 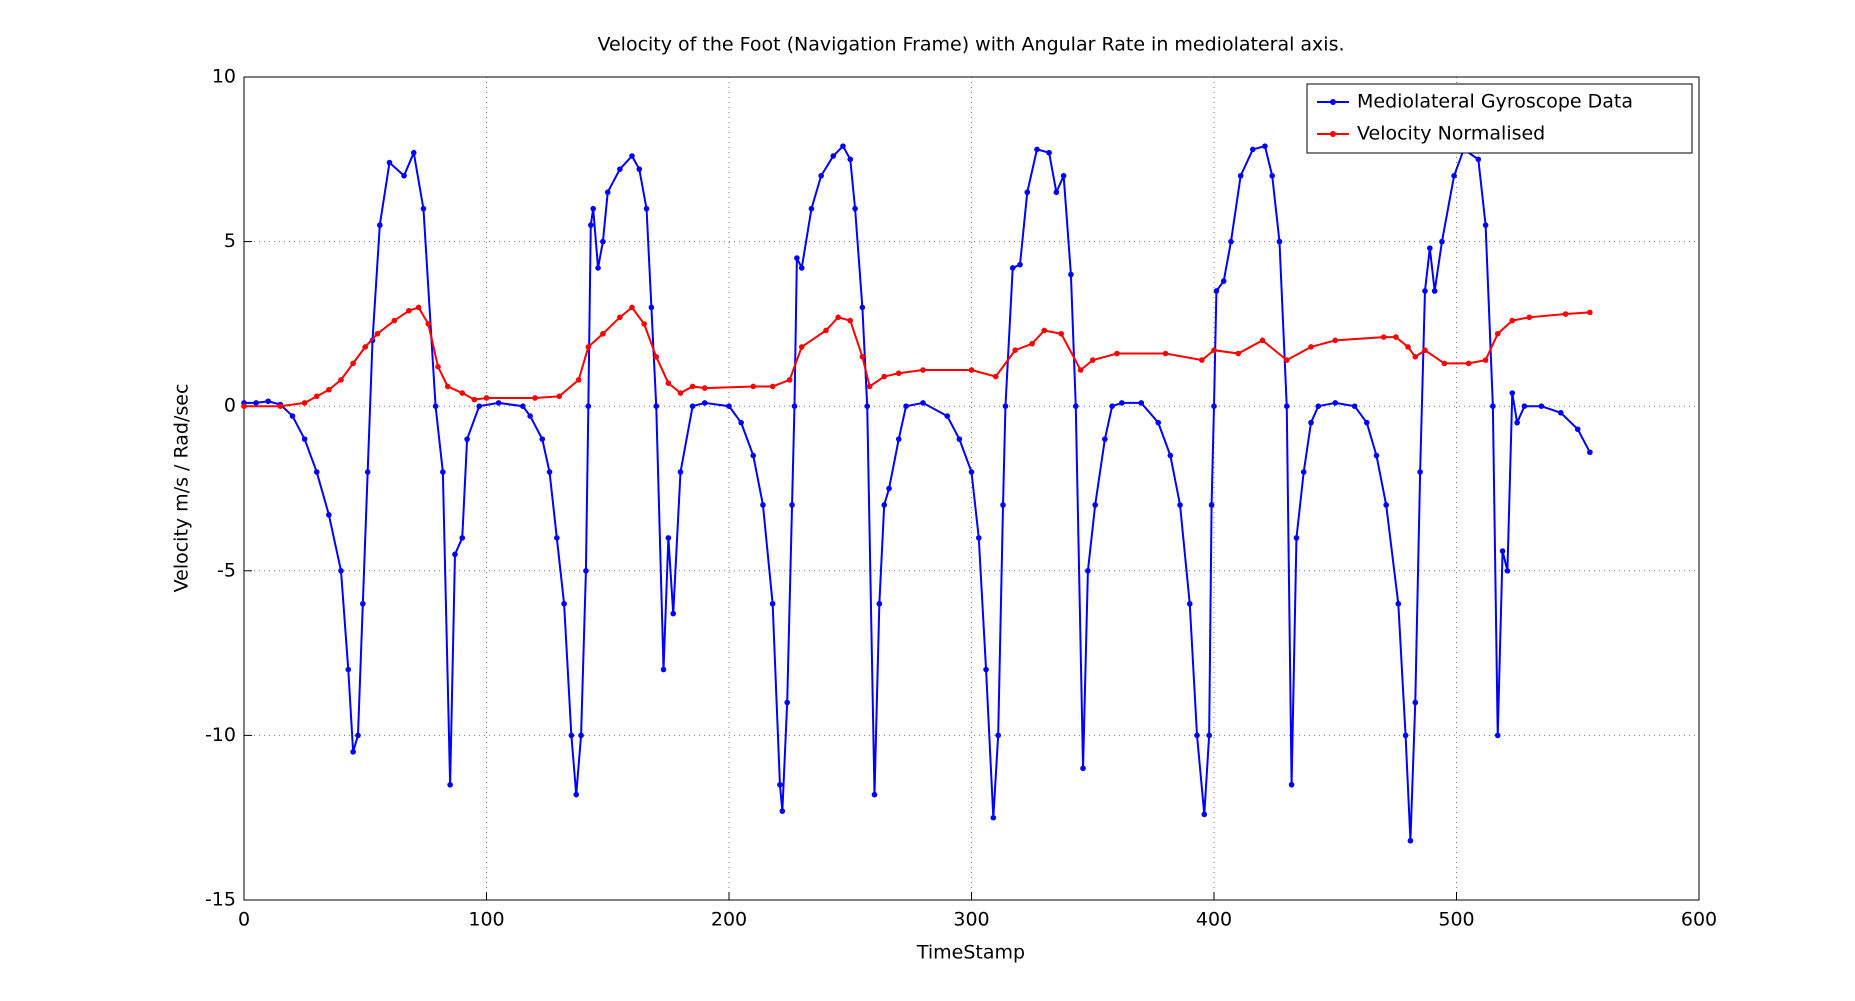 What do you see at coordinates (226, 570) in the screenshot?
I see `y-tick-label: -5` at bounding box center [226, 570].